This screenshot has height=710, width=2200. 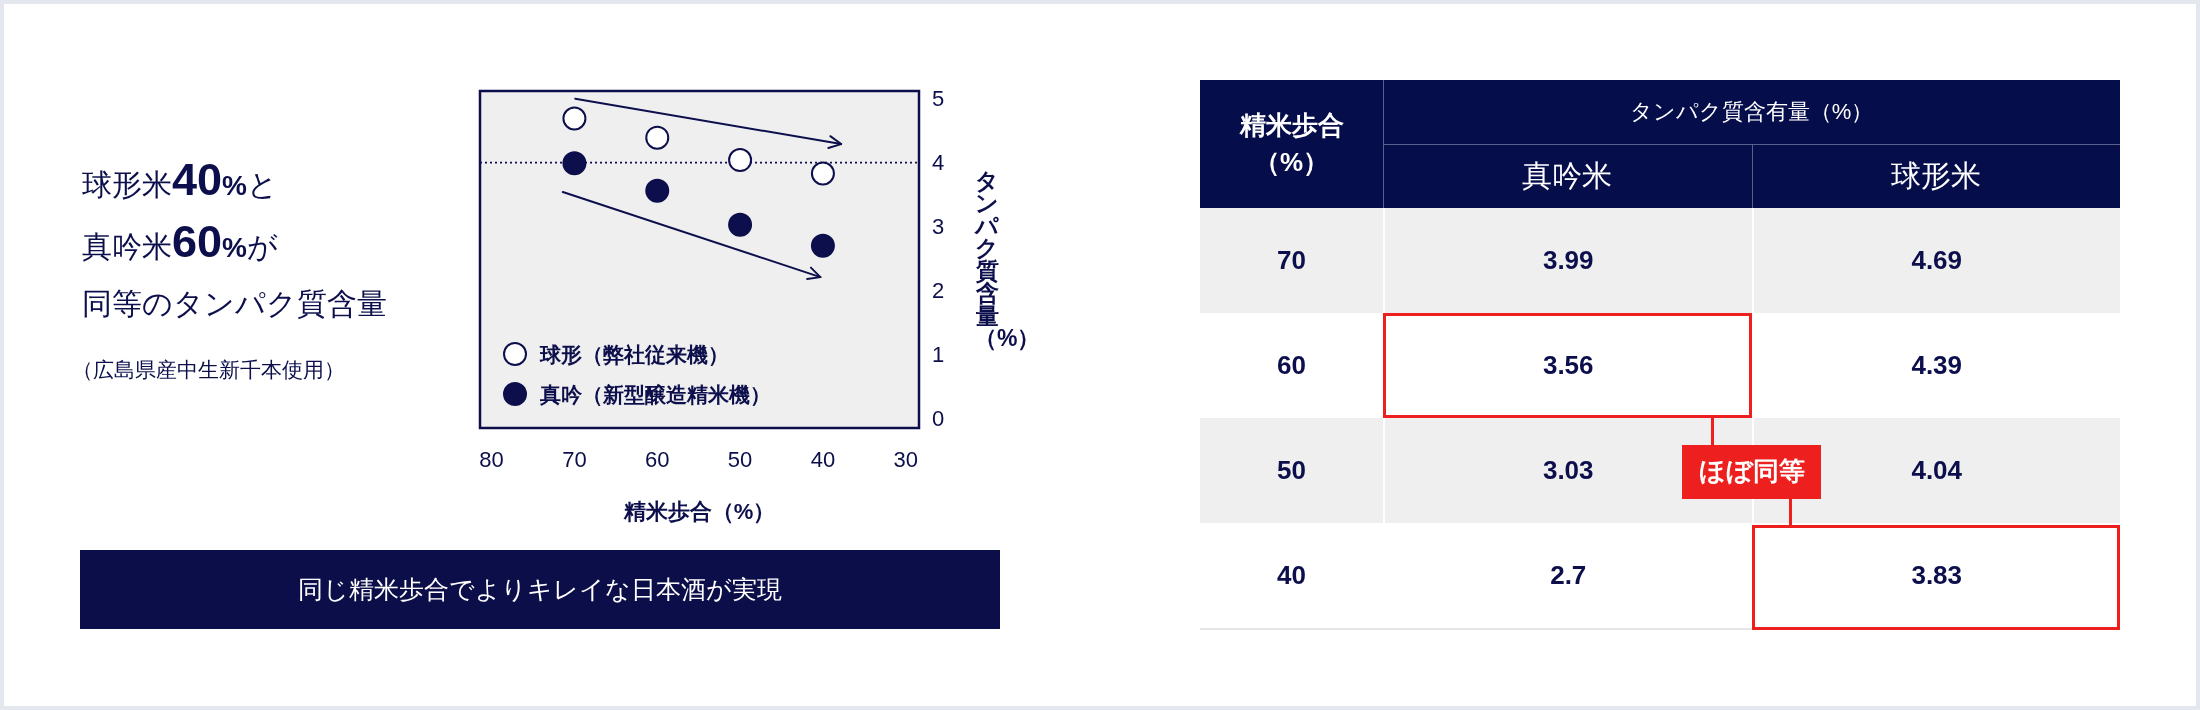 I want to click on y-tick-label: 1, so click(x=938, y=354).